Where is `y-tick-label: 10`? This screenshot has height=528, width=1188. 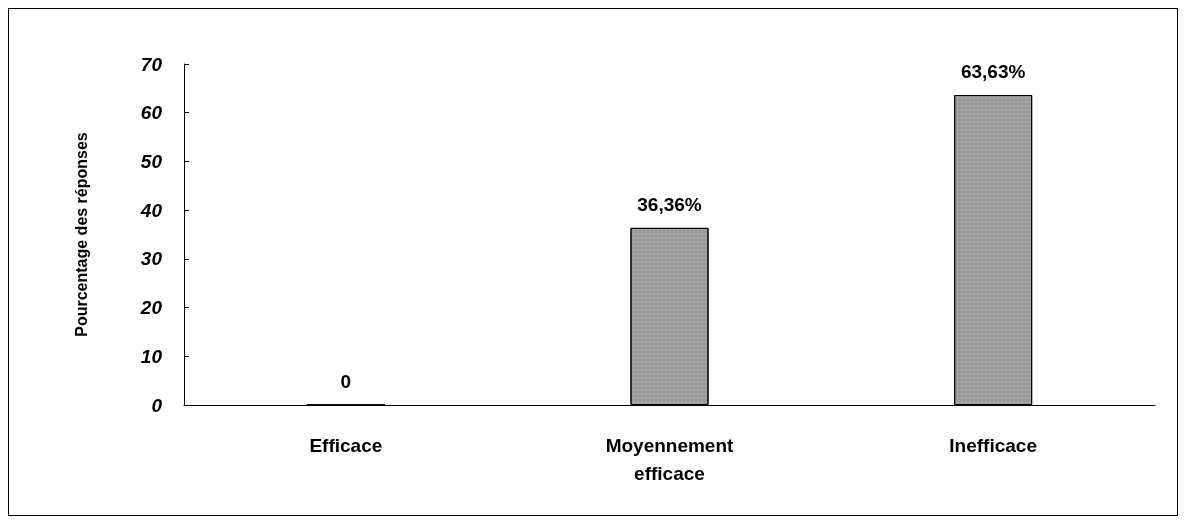 y-tick-label: 10 is located at coordinates (151, 356).